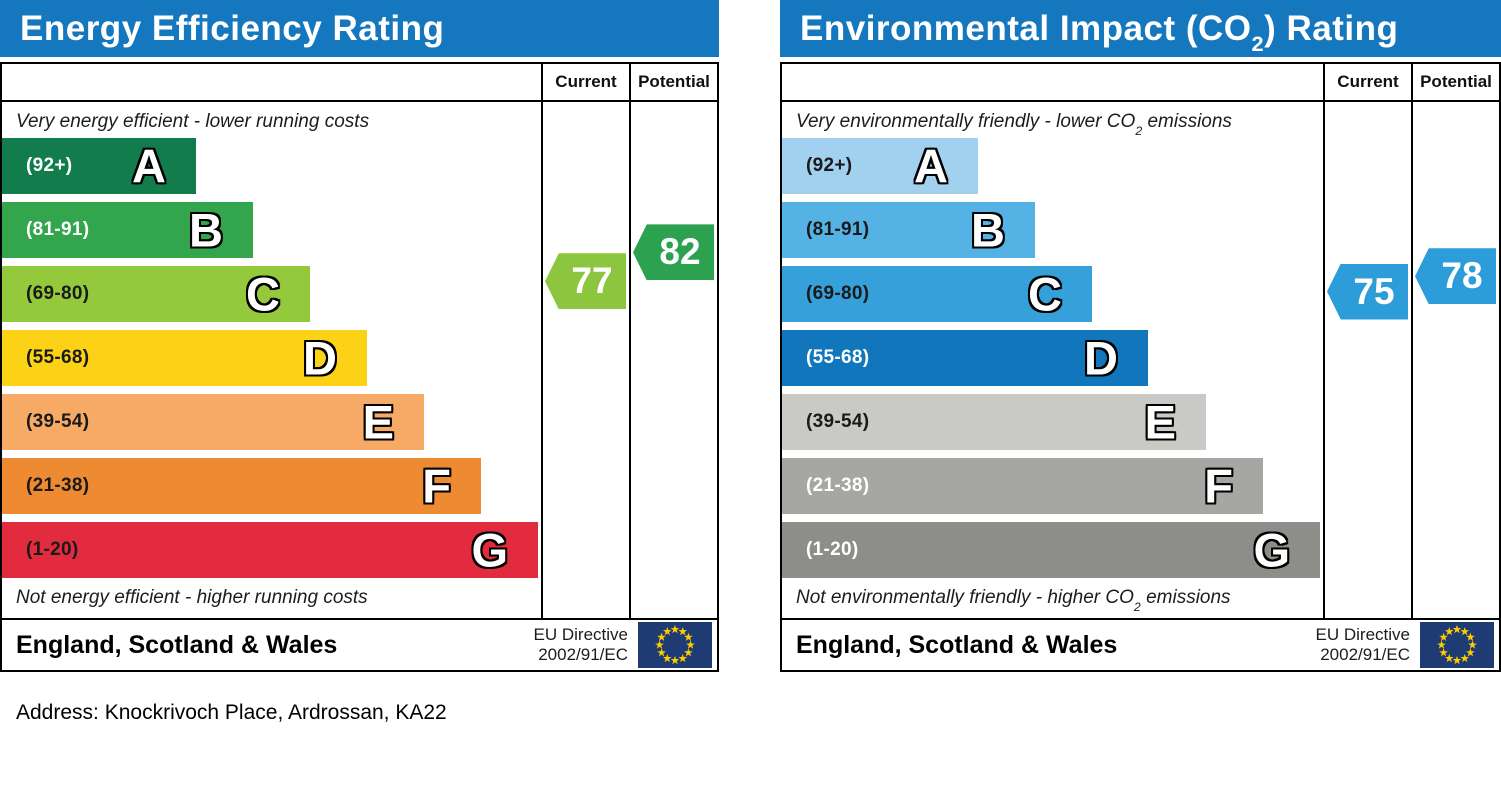  Describe the element at coordinates (99, 166) in the screenshot. I see `rating-band-A: (92+) A` at that location.